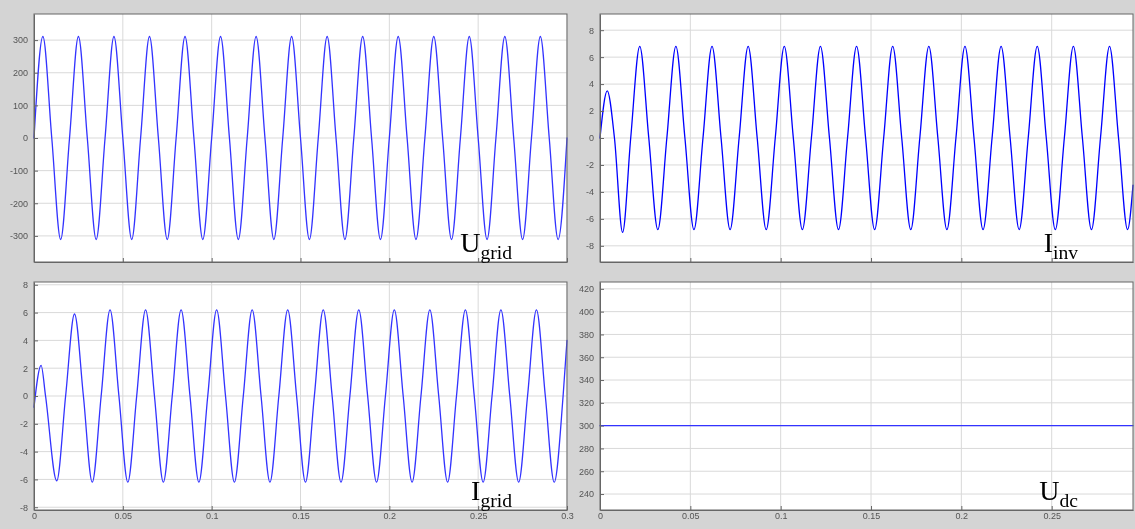 This screenshot has height=529, width=1135. Describe the element at coordinates (1059, 493) in the screenshot. I see `annotation: U$_{dc}$` at that location.